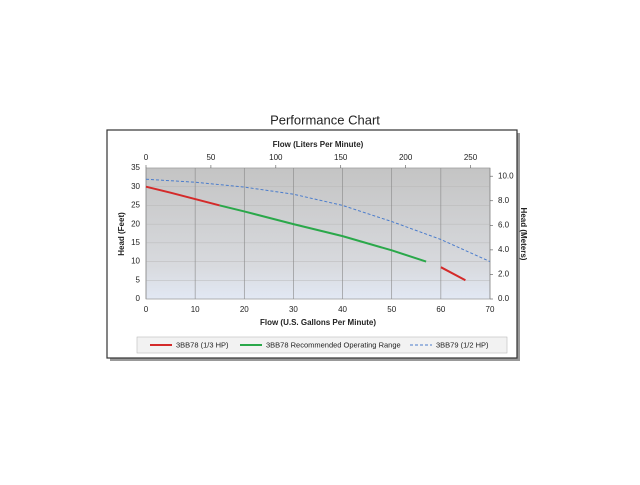  What do you see at coordinates (504, 298) in the screenshot?
I see `y2-tick-label: 0.0` at bounding box center [504, 298].